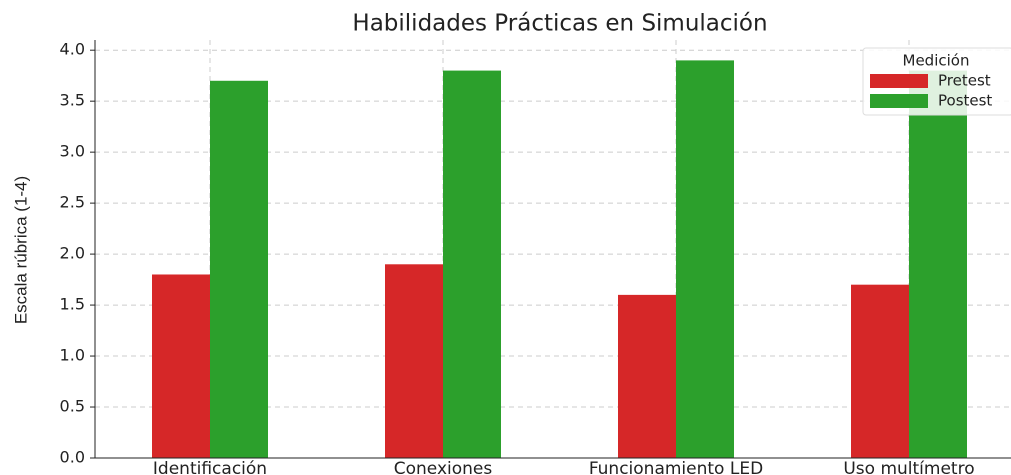  What do you see at coordinates (72, 100) in the screenshot?
I see `y-tick-label: 3.5` at bounding box center [72, 100].